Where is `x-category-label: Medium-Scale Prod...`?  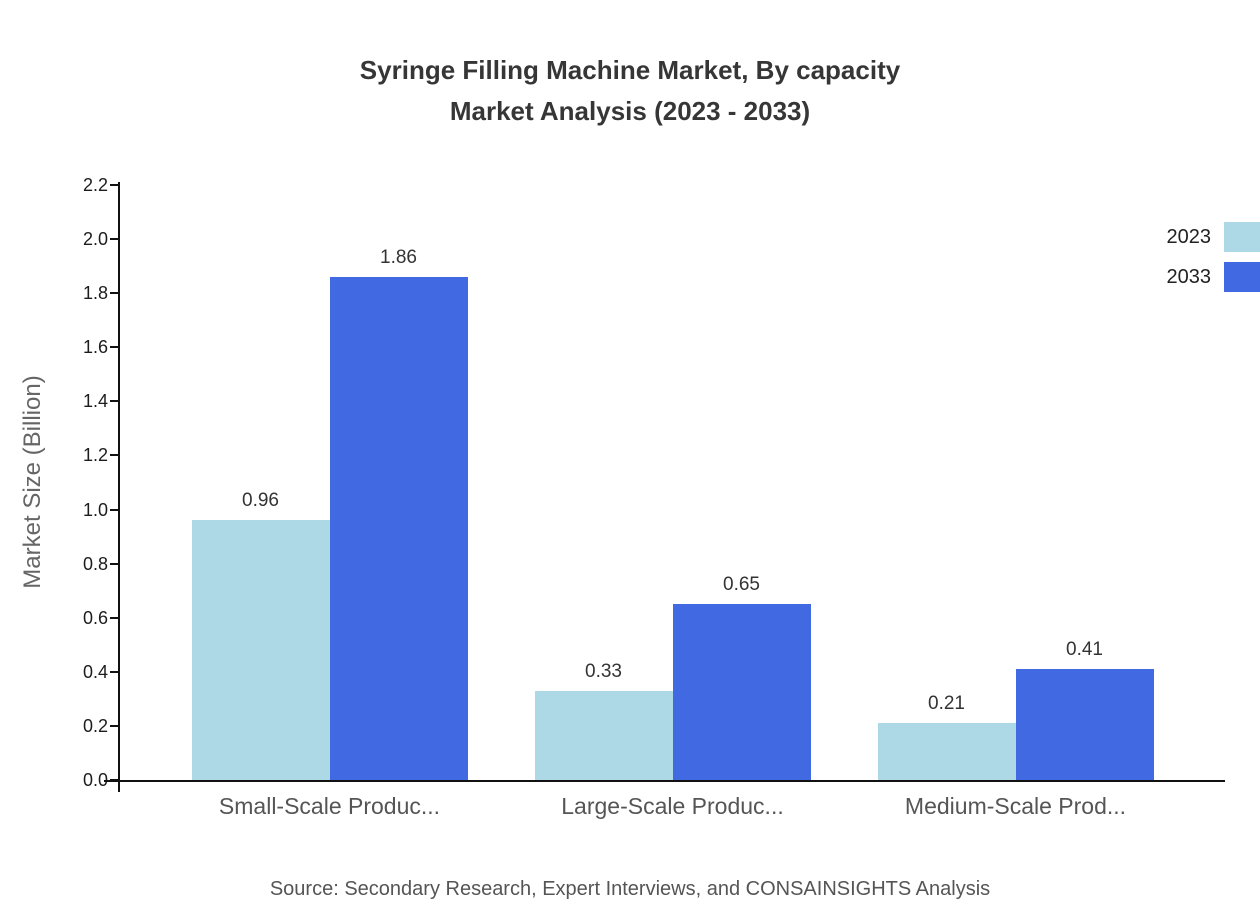 x-category-label: Medium-Scale Prod... is located at coordinates (1015, 806).